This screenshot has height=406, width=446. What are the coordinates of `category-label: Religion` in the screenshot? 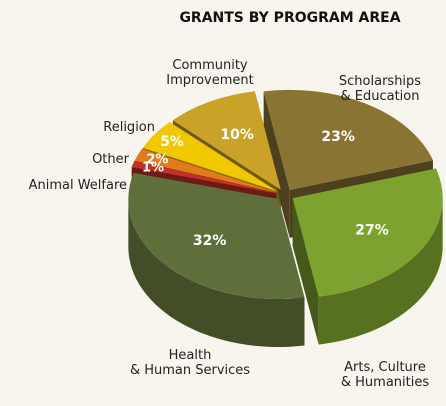 It's located at (129, 127).